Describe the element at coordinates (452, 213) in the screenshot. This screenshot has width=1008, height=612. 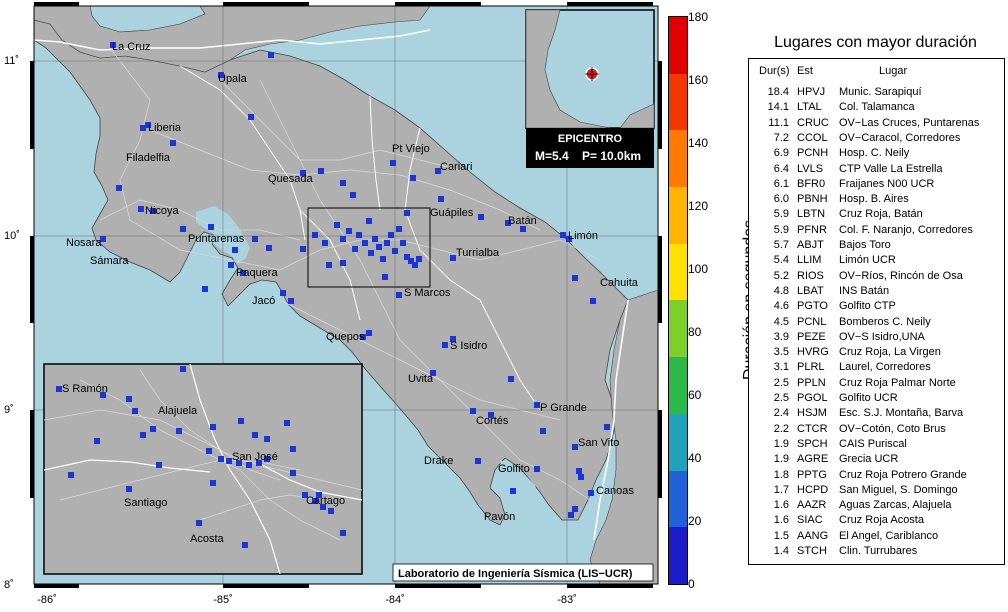
I see `place-label: Guápiles` at that location.